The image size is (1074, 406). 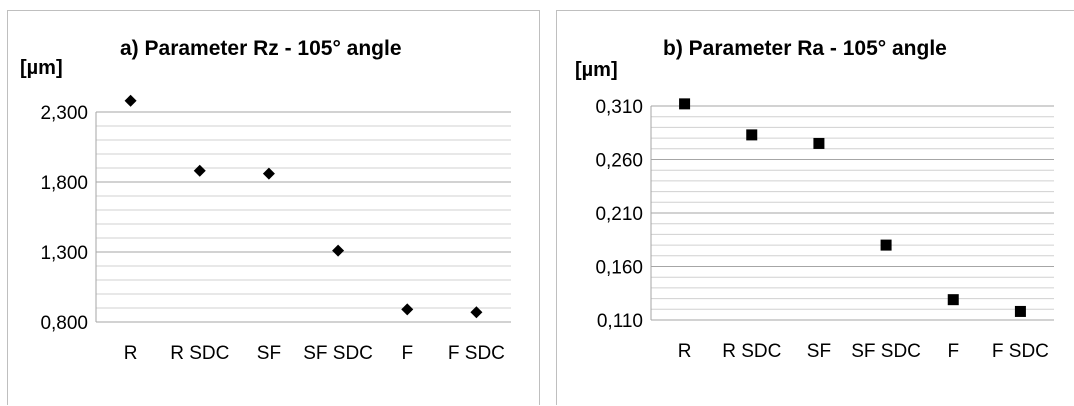 I want to click on chart-title: a) Parameter Rz - 105° angle, so click(x=261, y=48).